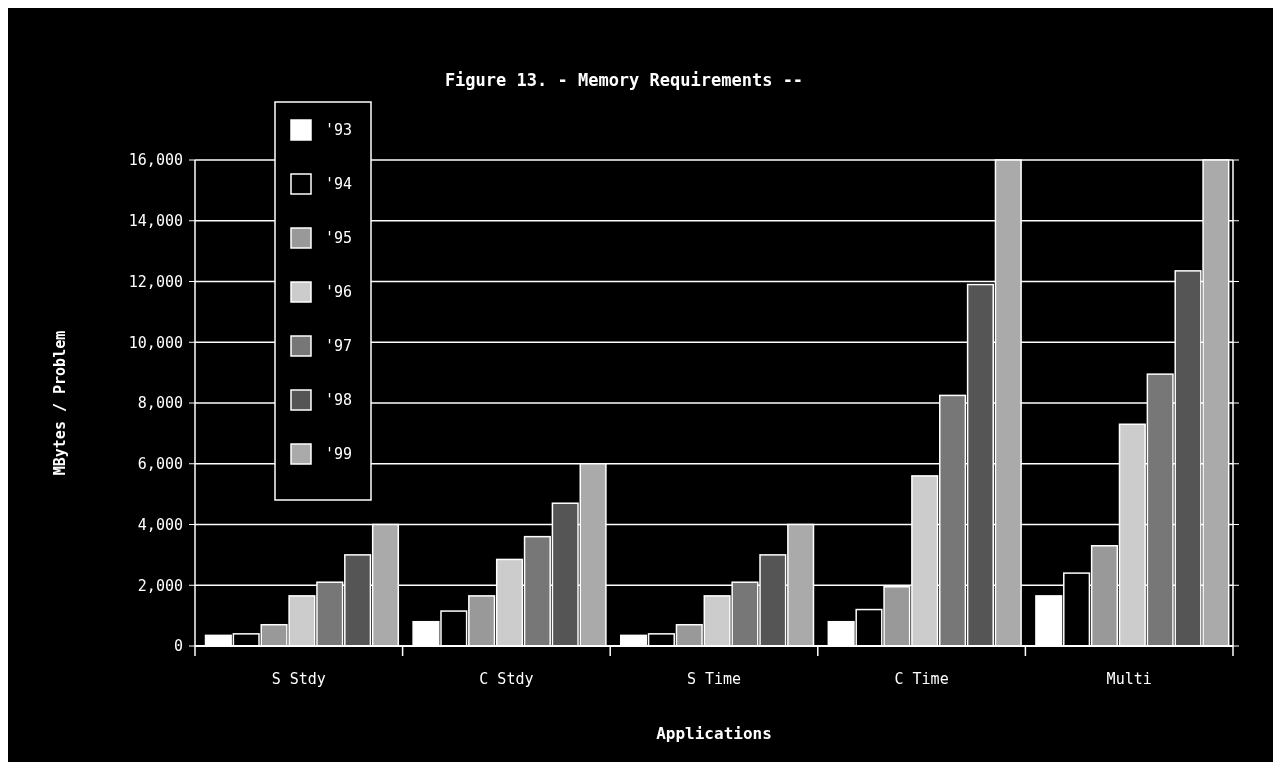  I want to click on x-tick-label: S Time, so click(714, 679).